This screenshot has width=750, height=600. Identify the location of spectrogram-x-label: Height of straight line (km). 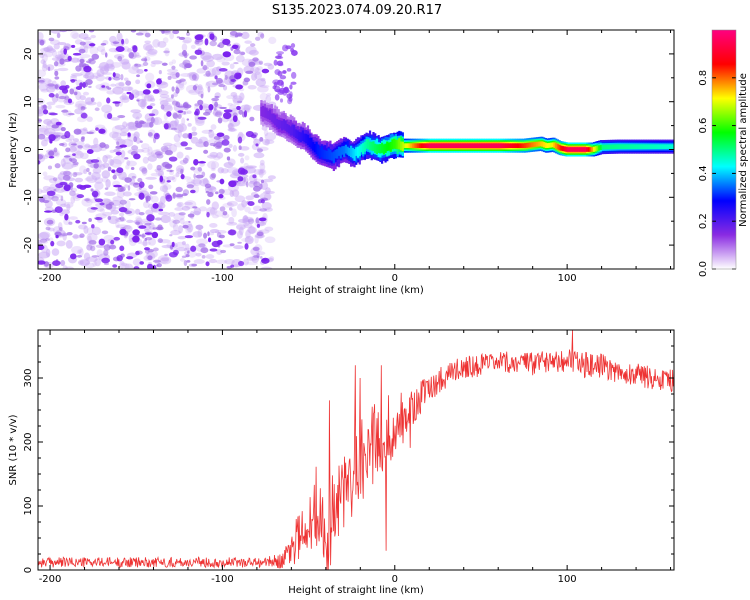
(356, 290).